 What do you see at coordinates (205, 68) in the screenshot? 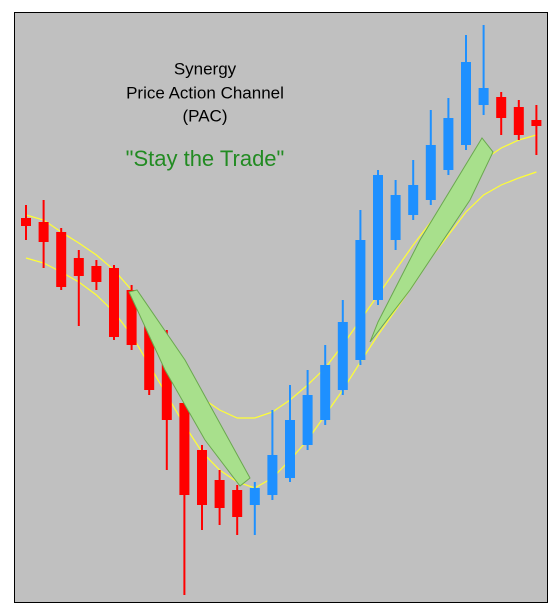
I see `title-line: Synergy` at bounding box center [205, 68].